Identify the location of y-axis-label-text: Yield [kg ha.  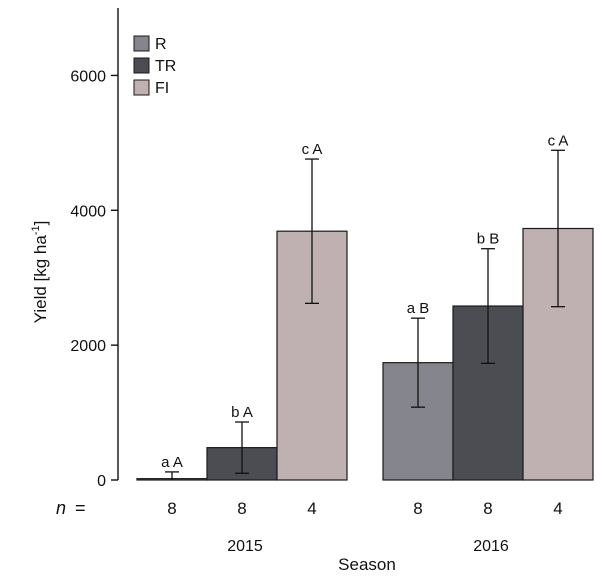
(40, 279).